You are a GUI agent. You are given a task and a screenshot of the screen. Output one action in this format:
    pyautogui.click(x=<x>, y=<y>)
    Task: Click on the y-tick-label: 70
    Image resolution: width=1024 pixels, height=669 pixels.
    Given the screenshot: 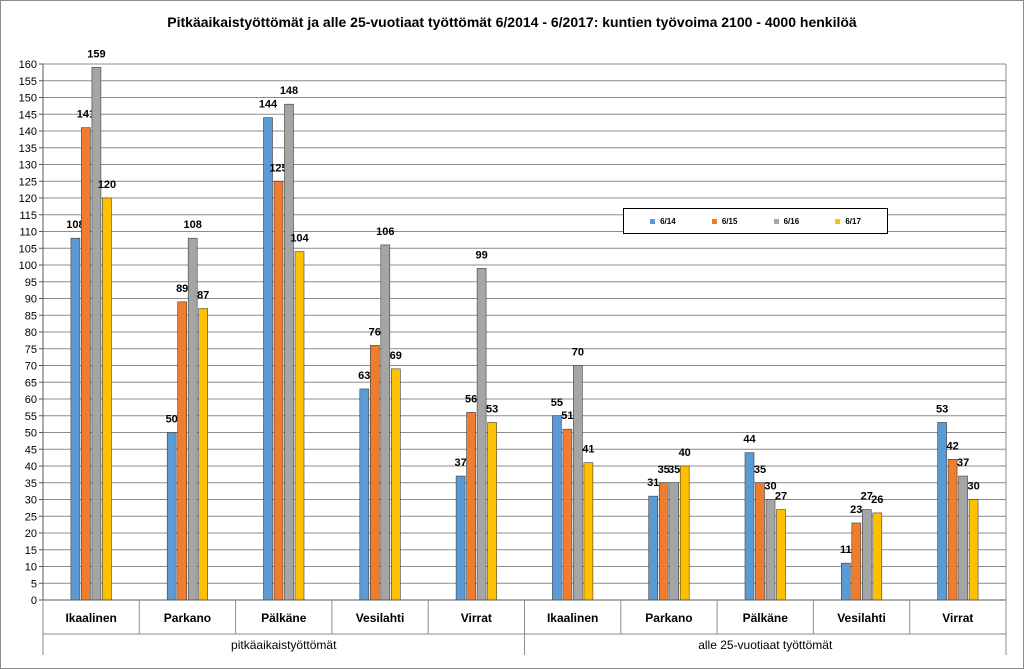 What is the action you would take?
    pyautogui.click(x=31, y=367)
    